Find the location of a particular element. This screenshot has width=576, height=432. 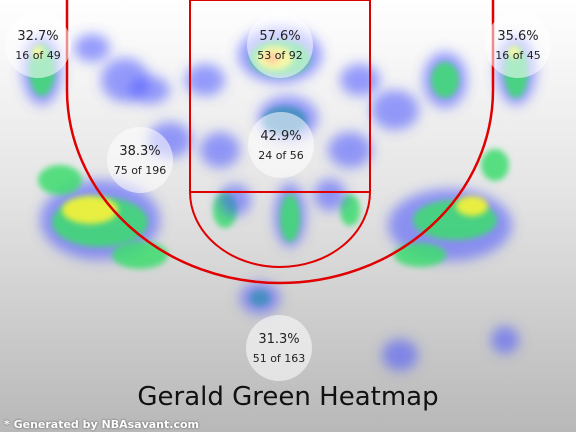

zone-left-corner-3: 32.7% 16 of 49 is located at coordinates (38, 45).